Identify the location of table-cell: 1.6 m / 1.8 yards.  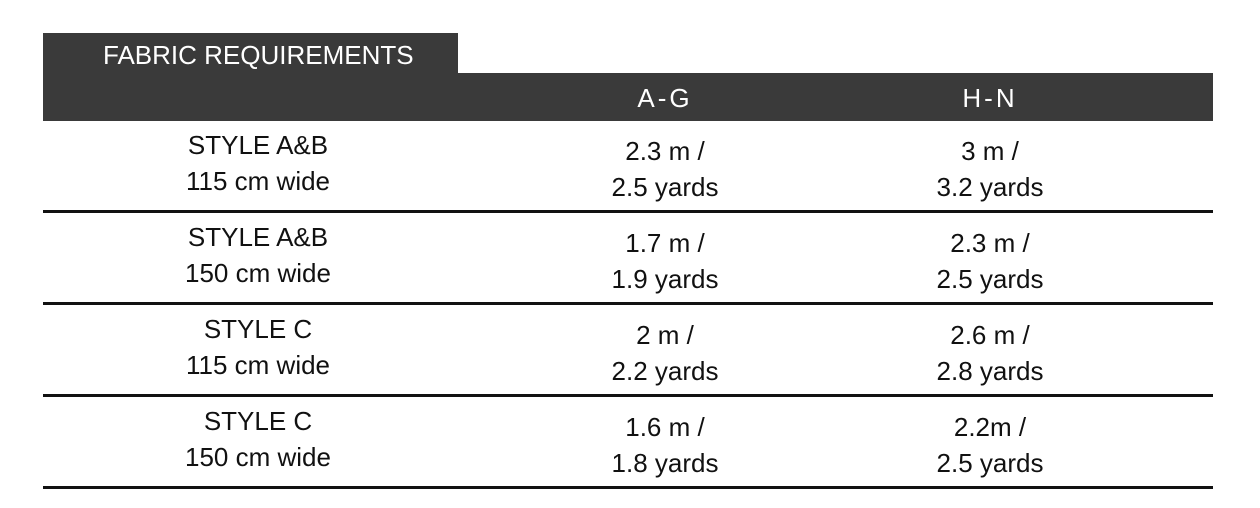
(665, 441).